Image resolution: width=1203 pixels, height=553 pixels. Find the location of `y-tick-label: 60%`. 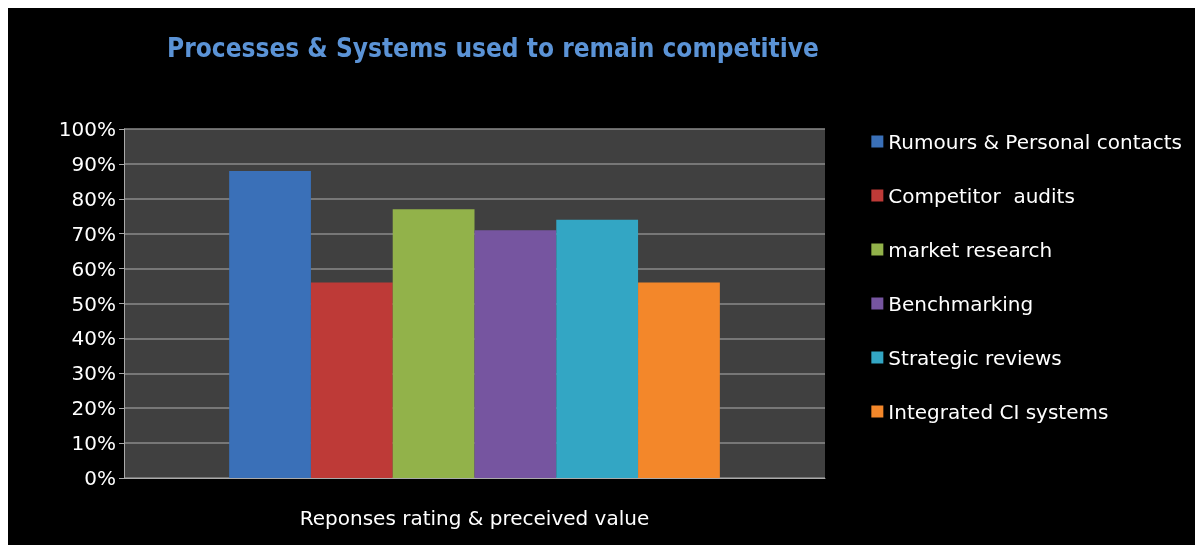

y-tick-label: 60% is located at coordinates (93, 268).